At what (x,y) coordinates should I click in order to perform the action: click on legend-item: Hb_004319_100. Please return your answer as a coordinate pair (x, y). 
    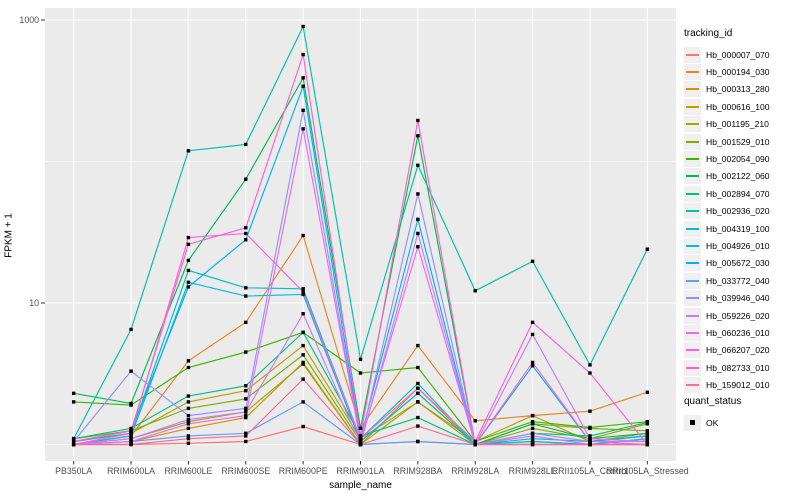
    Looking at the image, I should click on (741, 228).